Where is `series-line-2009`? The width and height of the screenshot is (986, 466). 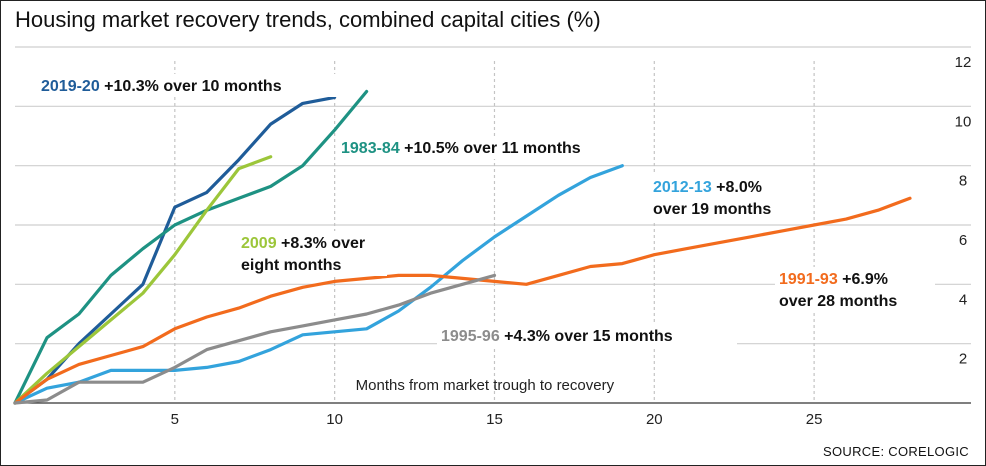
series-line-2009 is located at coordinates (143, 280).